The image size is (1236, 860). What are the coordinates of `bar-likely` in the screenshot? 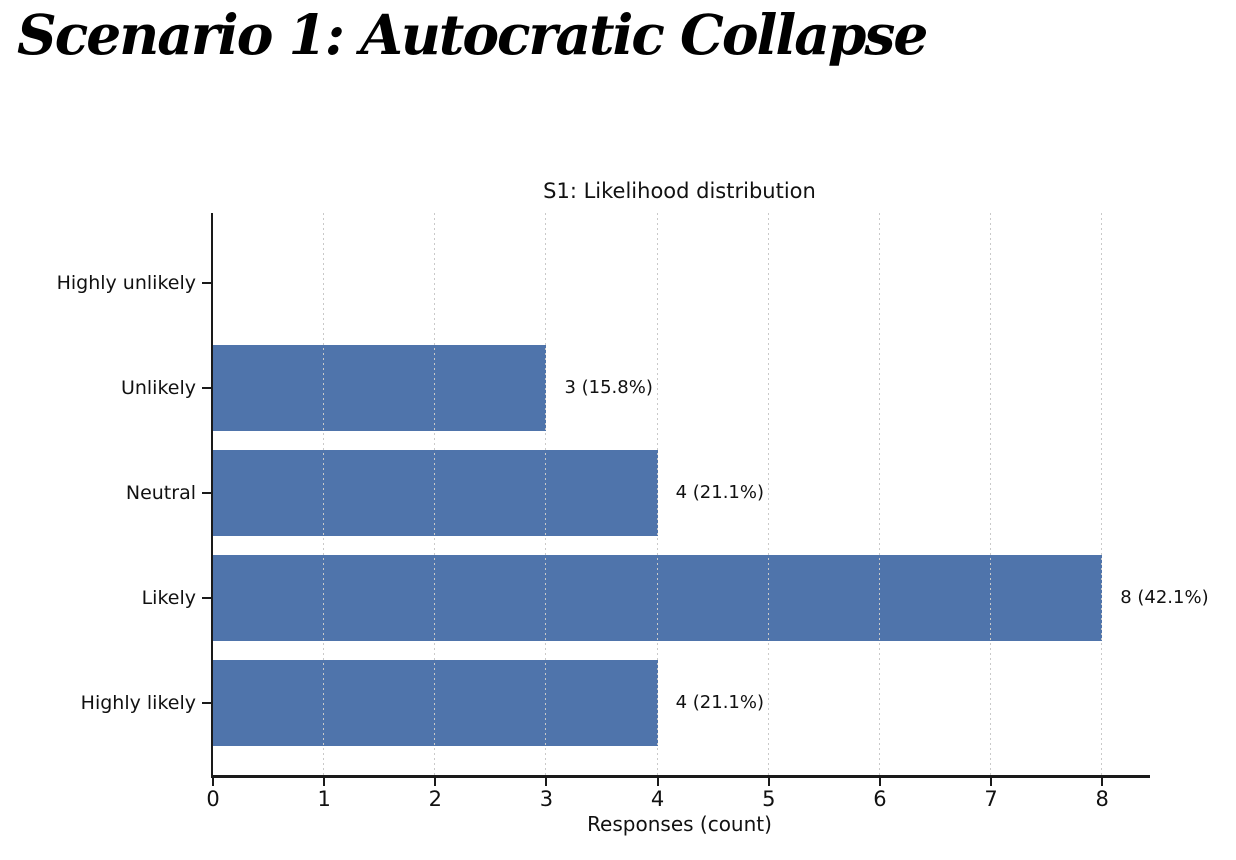 It's located at (658, 598).